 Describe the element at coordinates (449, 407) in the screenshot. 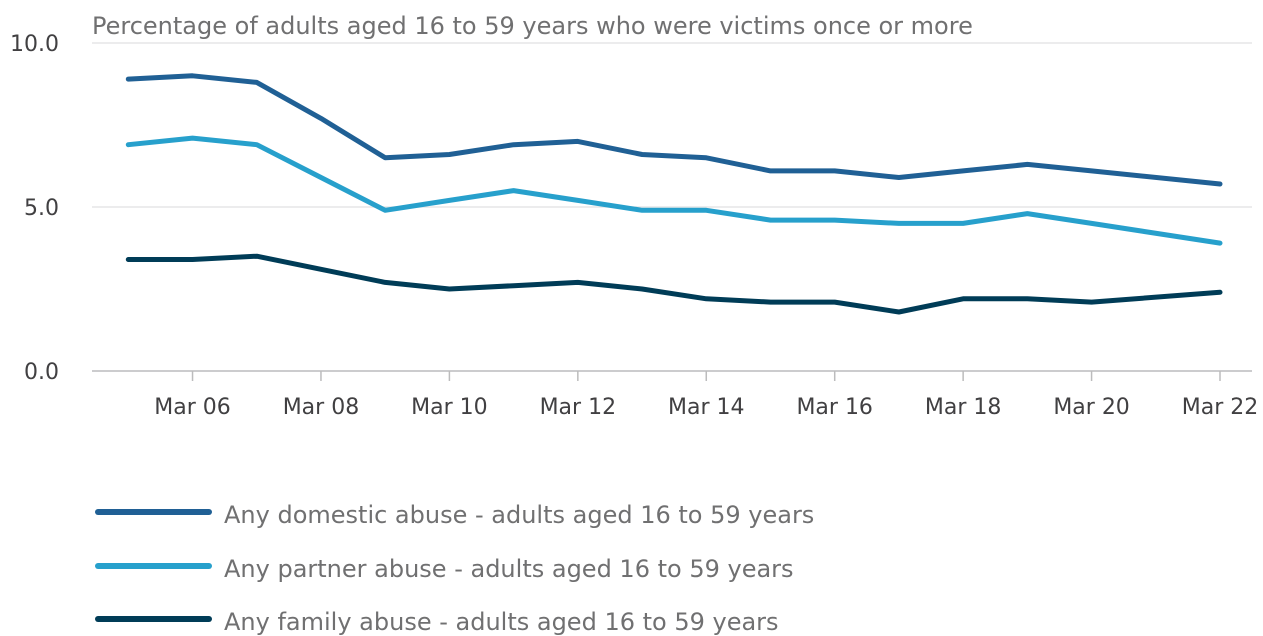

I see `x-tick-label: Mar 10` at that location.